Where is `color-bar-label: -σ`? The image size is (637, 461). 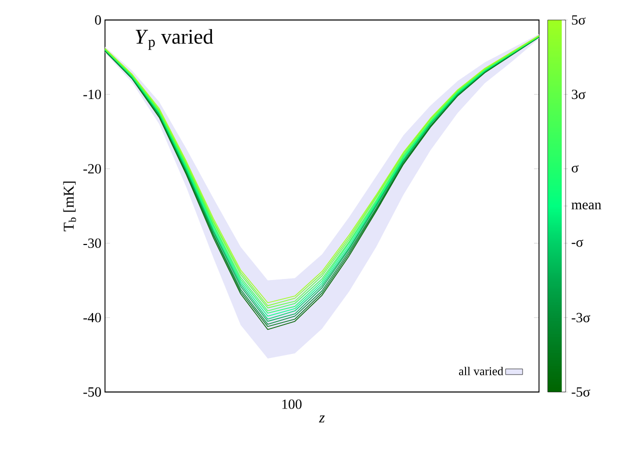 color-bar-label: -σ is located at coordinates (578, 243).